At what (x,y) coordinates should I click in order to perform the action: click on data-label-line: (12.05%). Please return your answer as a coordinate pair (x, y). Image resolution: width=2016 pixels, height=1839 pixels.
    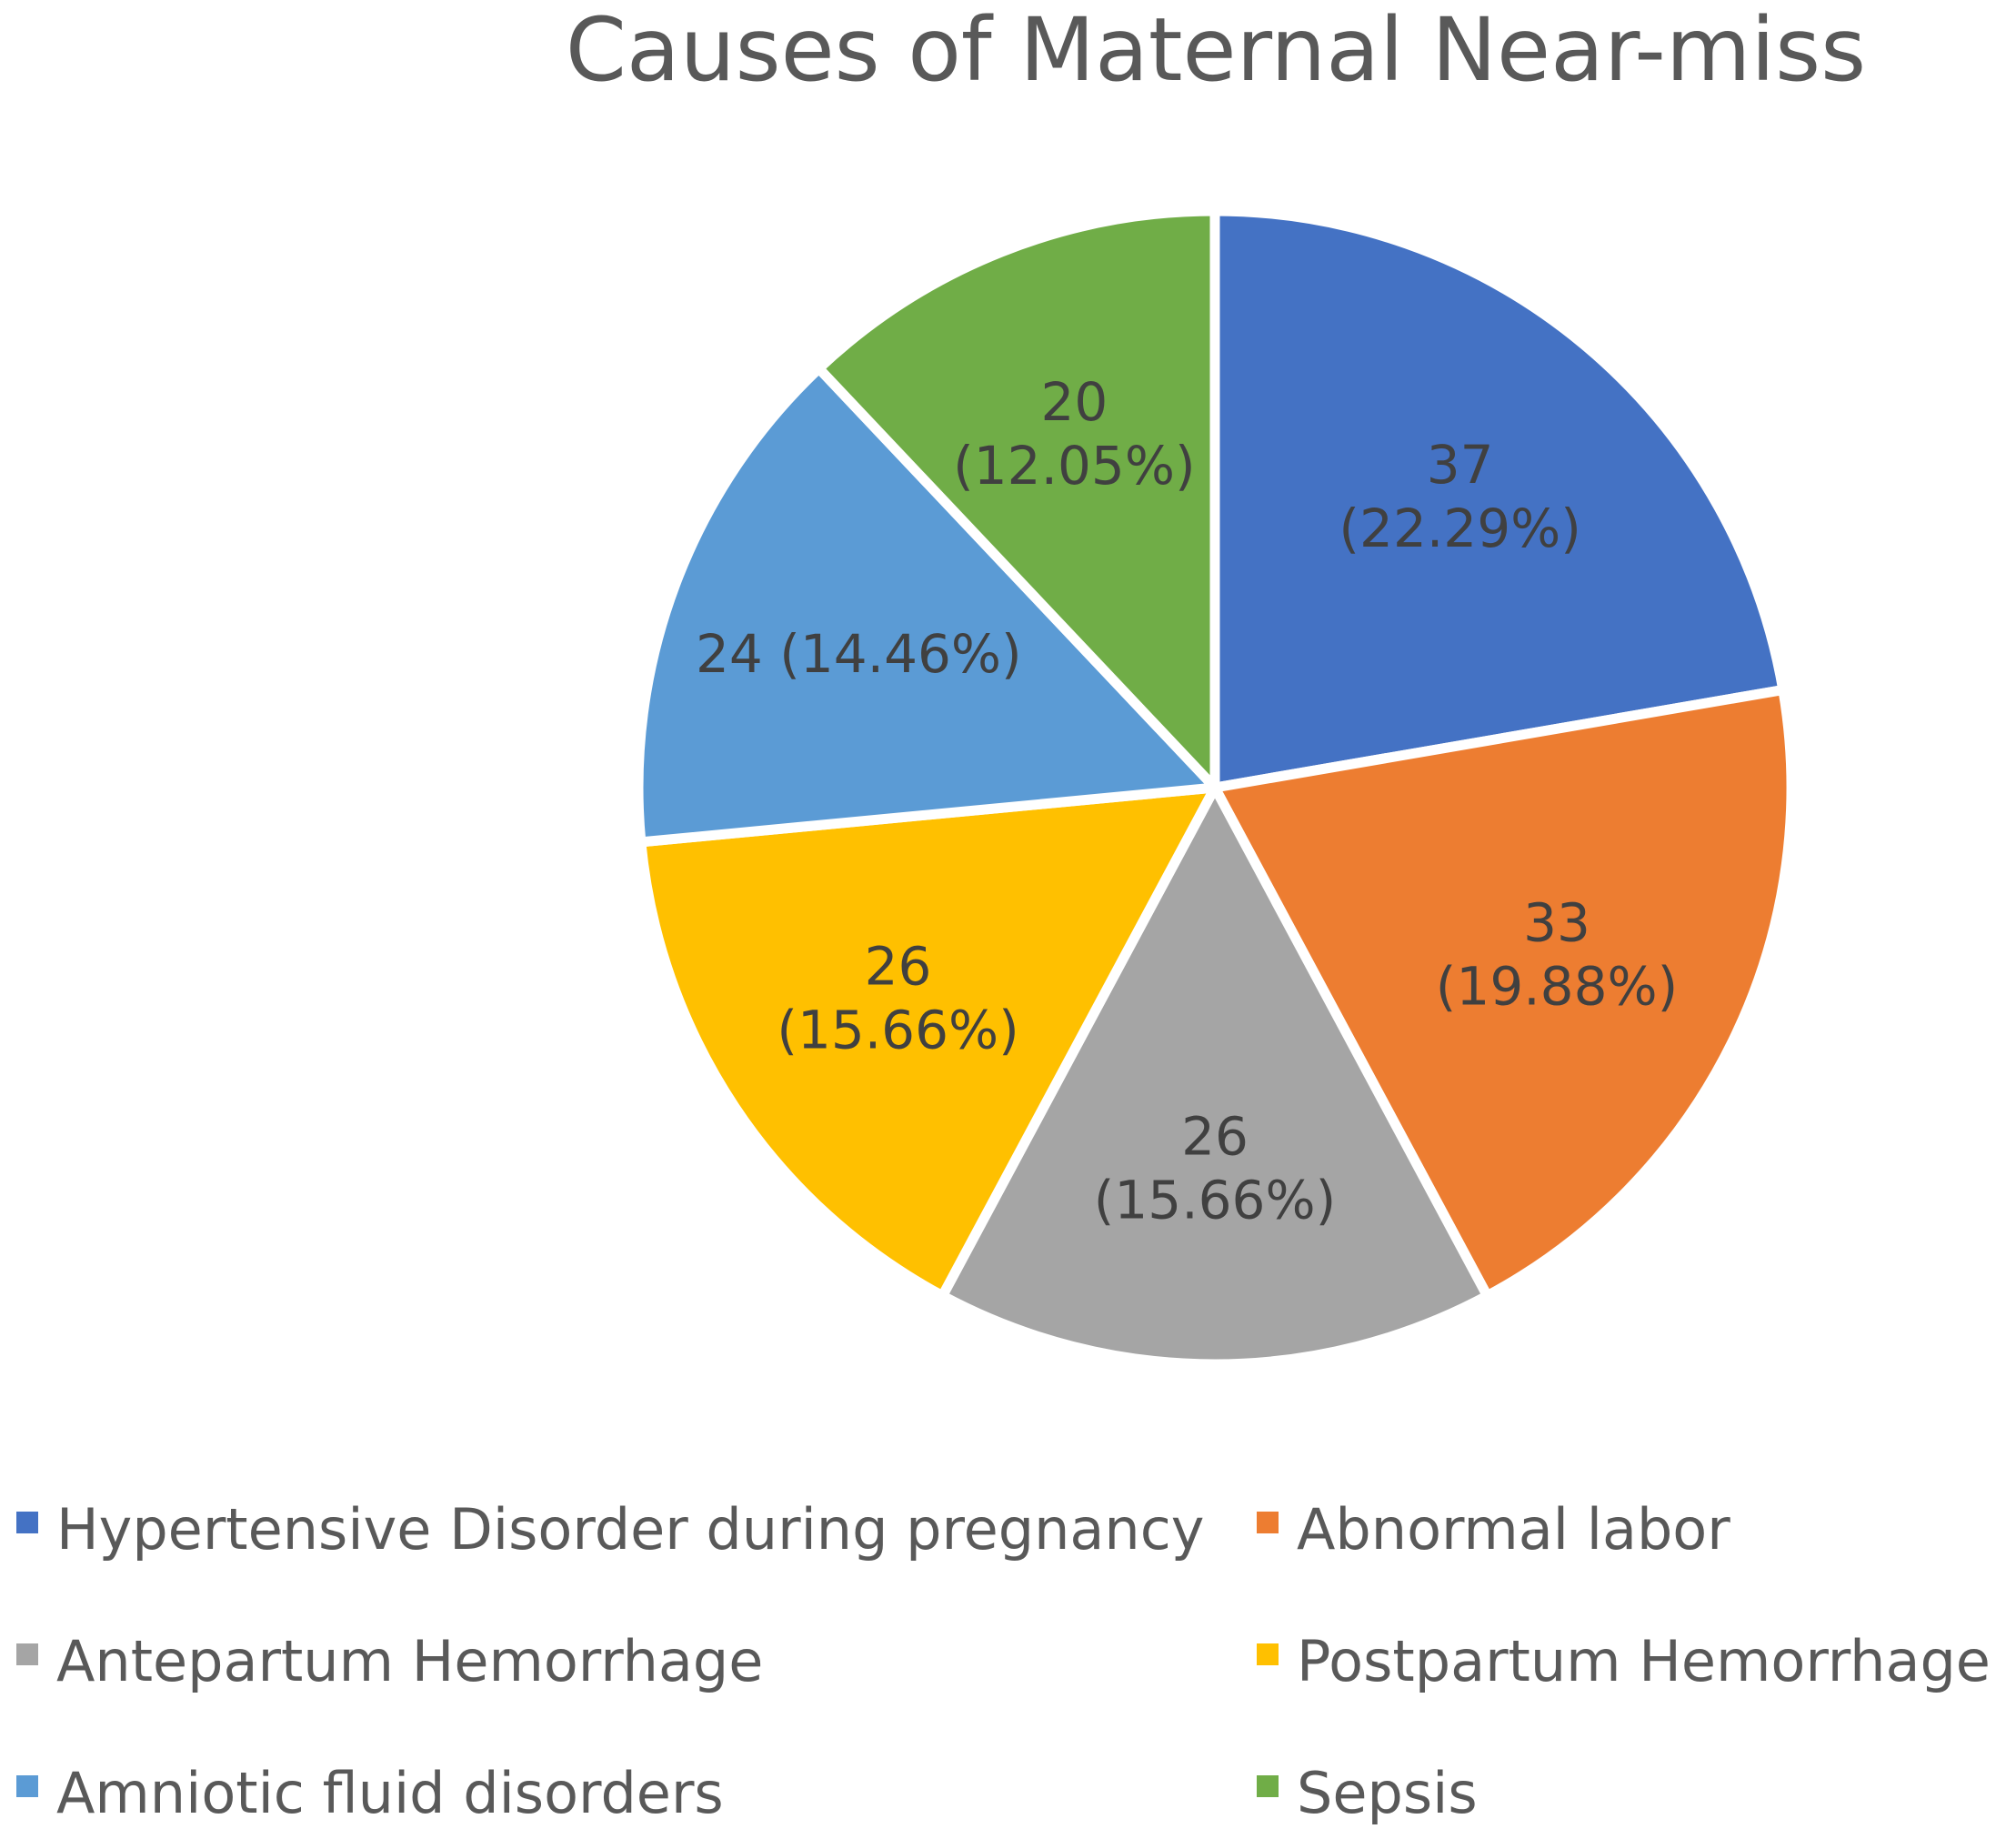
    Looking at the image, I should click on (1074, 466).